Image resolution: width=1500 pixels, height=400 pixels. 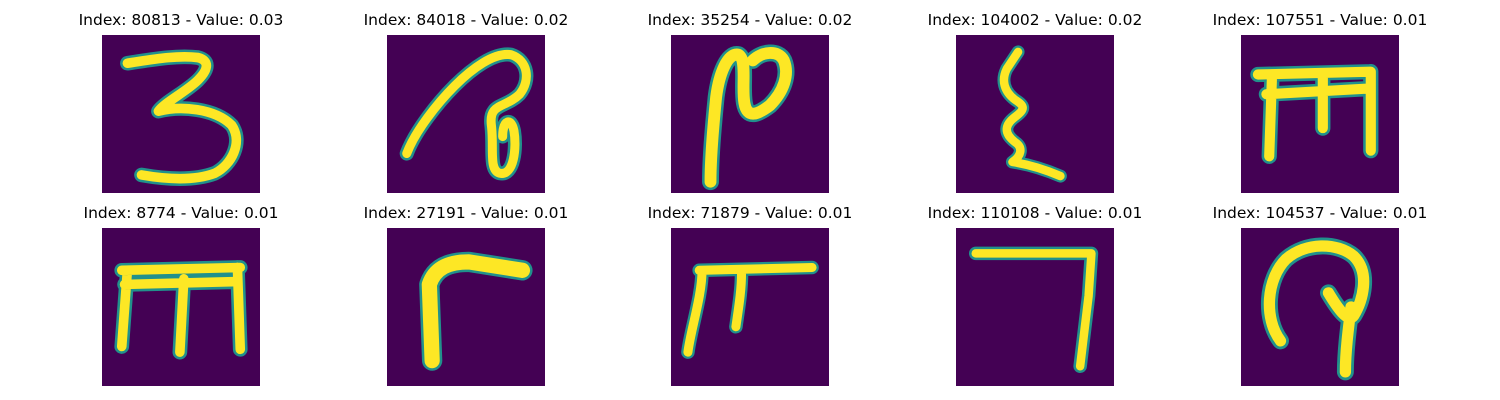 I want to click on panel-title: Index: 104537 - Value: 0.01, so click(x=1320, y=213).